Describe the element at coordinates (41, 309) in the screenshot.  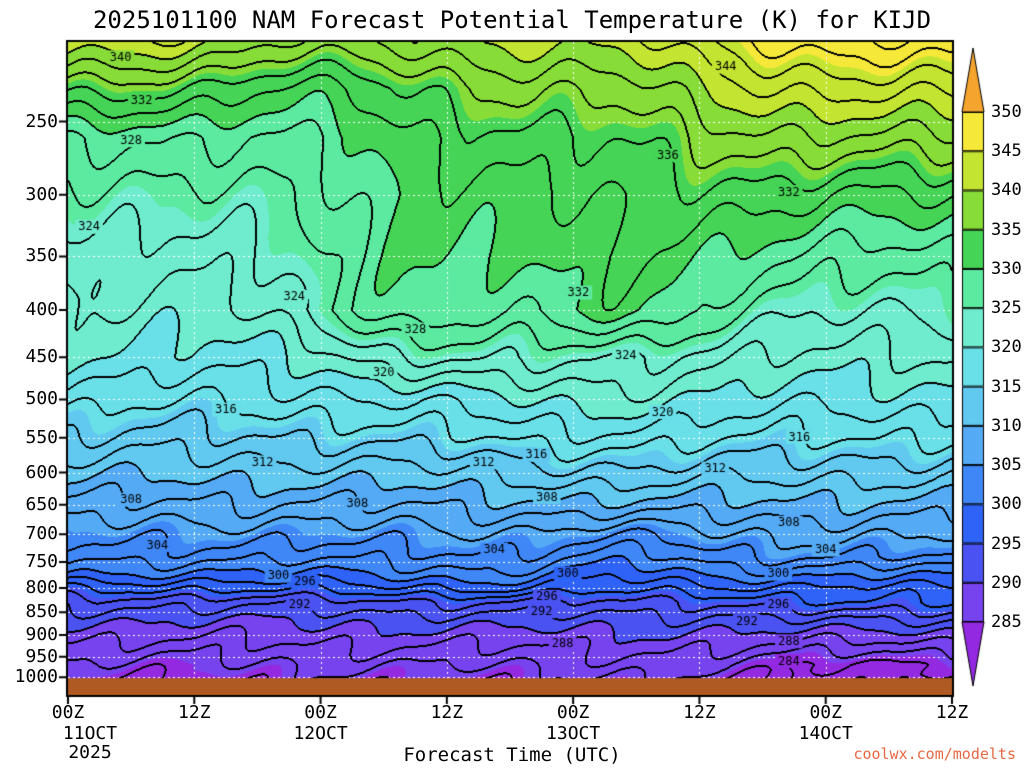
I see `y-tick-label: 400` at that location.